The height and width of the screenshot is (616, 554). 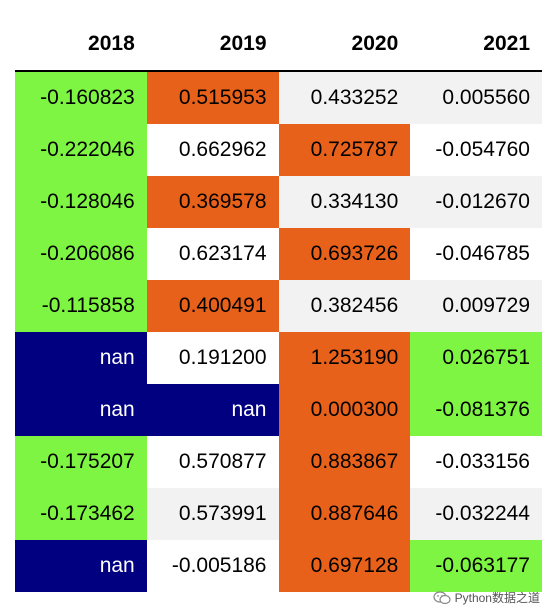 What do you see at coordinates (212, 462) in the screenshot?
I see `table-cell: 0.570877` at bounding box center [212, 462].